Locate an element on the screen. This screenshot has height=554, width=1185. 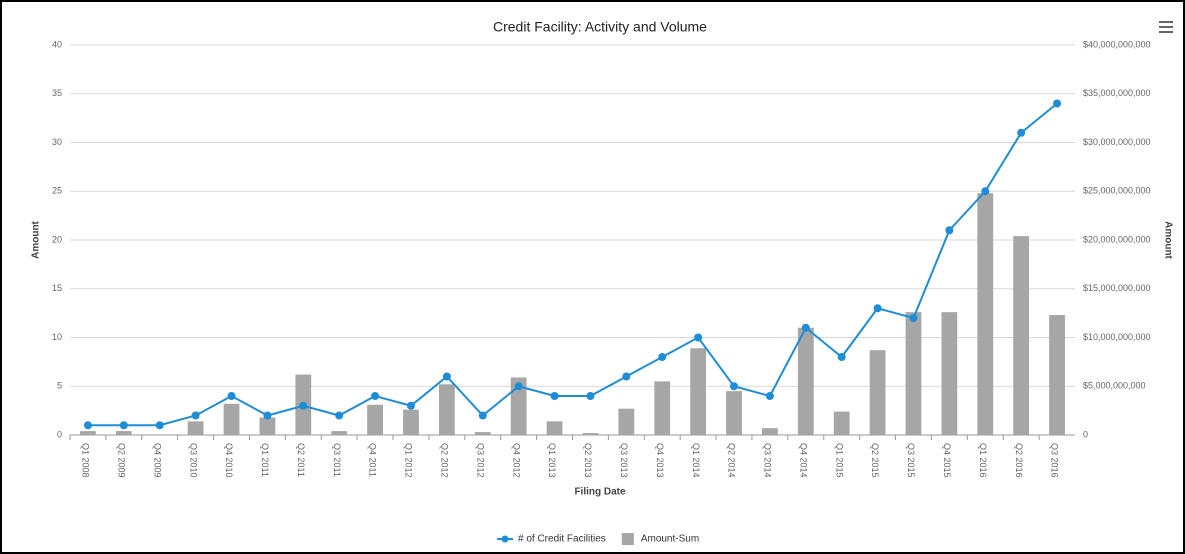
x-tick-label: Q2 2011 is located at coordinates (301, 460).